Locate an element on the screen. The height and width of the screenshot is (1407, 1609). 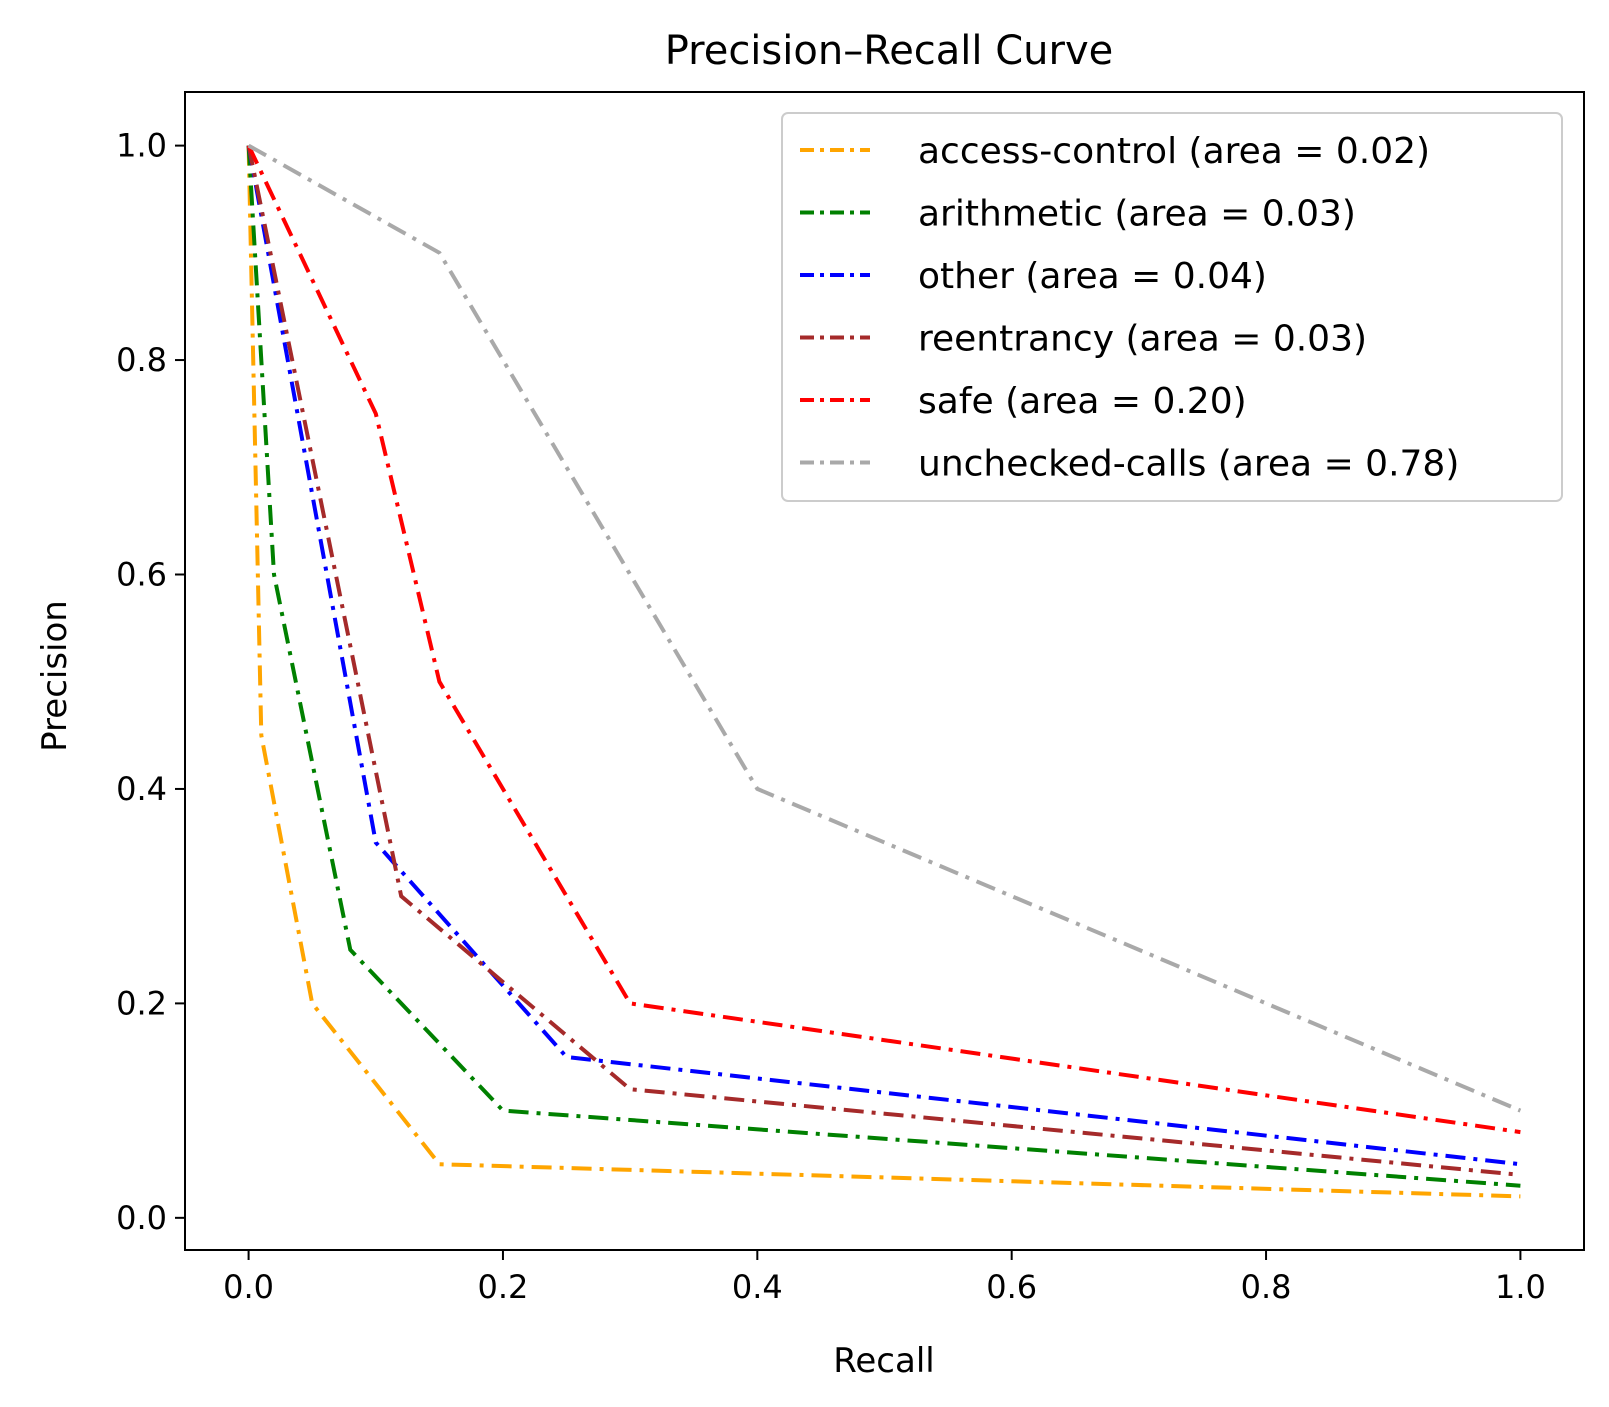
x-tick-label: 0.2 is located at coordinates (503, 1287).